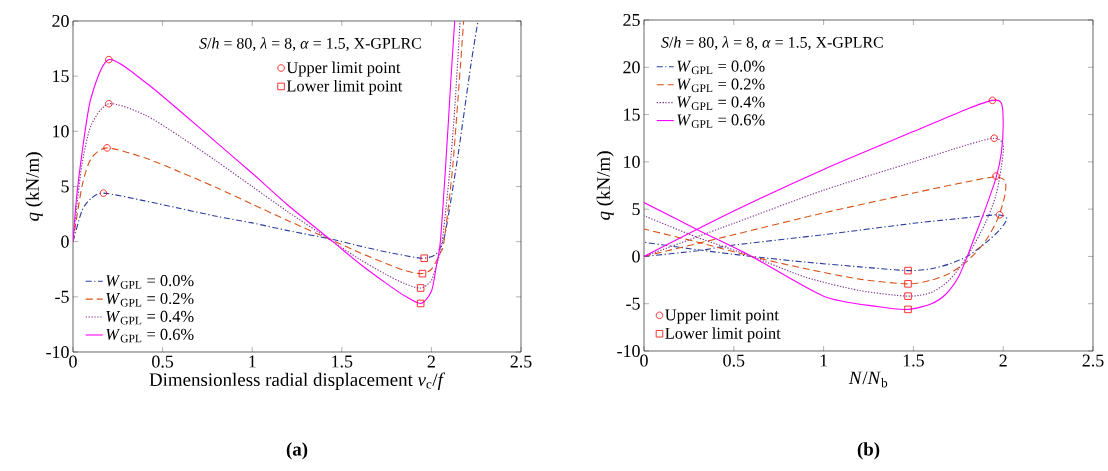 This screenshot has height=471, width=1108. I want to click on text: (a), so click(297, 451).